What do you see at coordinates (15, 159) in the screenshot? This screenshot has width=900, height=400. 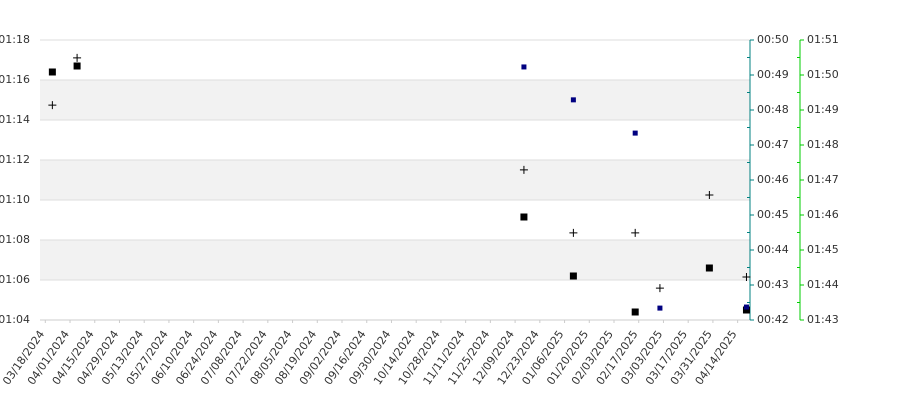 I see `y-tick-label: 01:12` at bounding box center [15, 159].